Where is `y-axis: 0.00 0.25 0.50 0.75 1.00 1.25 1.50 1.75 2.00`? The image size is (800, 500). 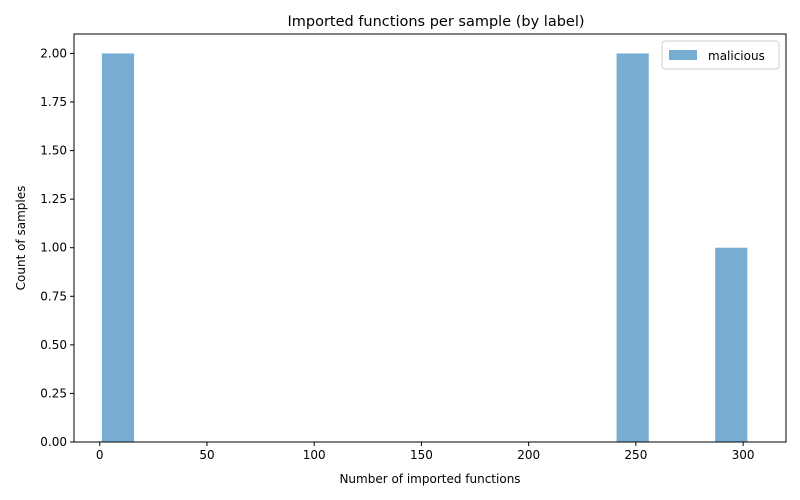
y-axis: 0.00 0.25 0.50 0.75 1.00 1.25 1.50 1.75 2.00 is located at coordinates (57, 247).